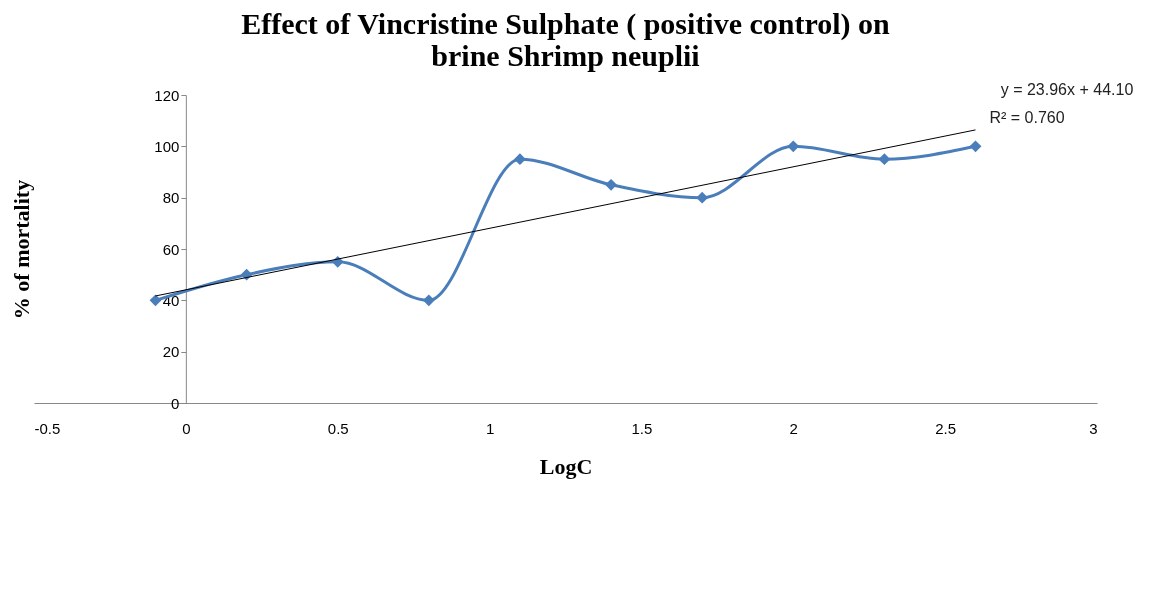 Image resolution: width=1166 pixels, height=599 pixels. I want to click on x-axis-title: LogC, so click(566, 466).